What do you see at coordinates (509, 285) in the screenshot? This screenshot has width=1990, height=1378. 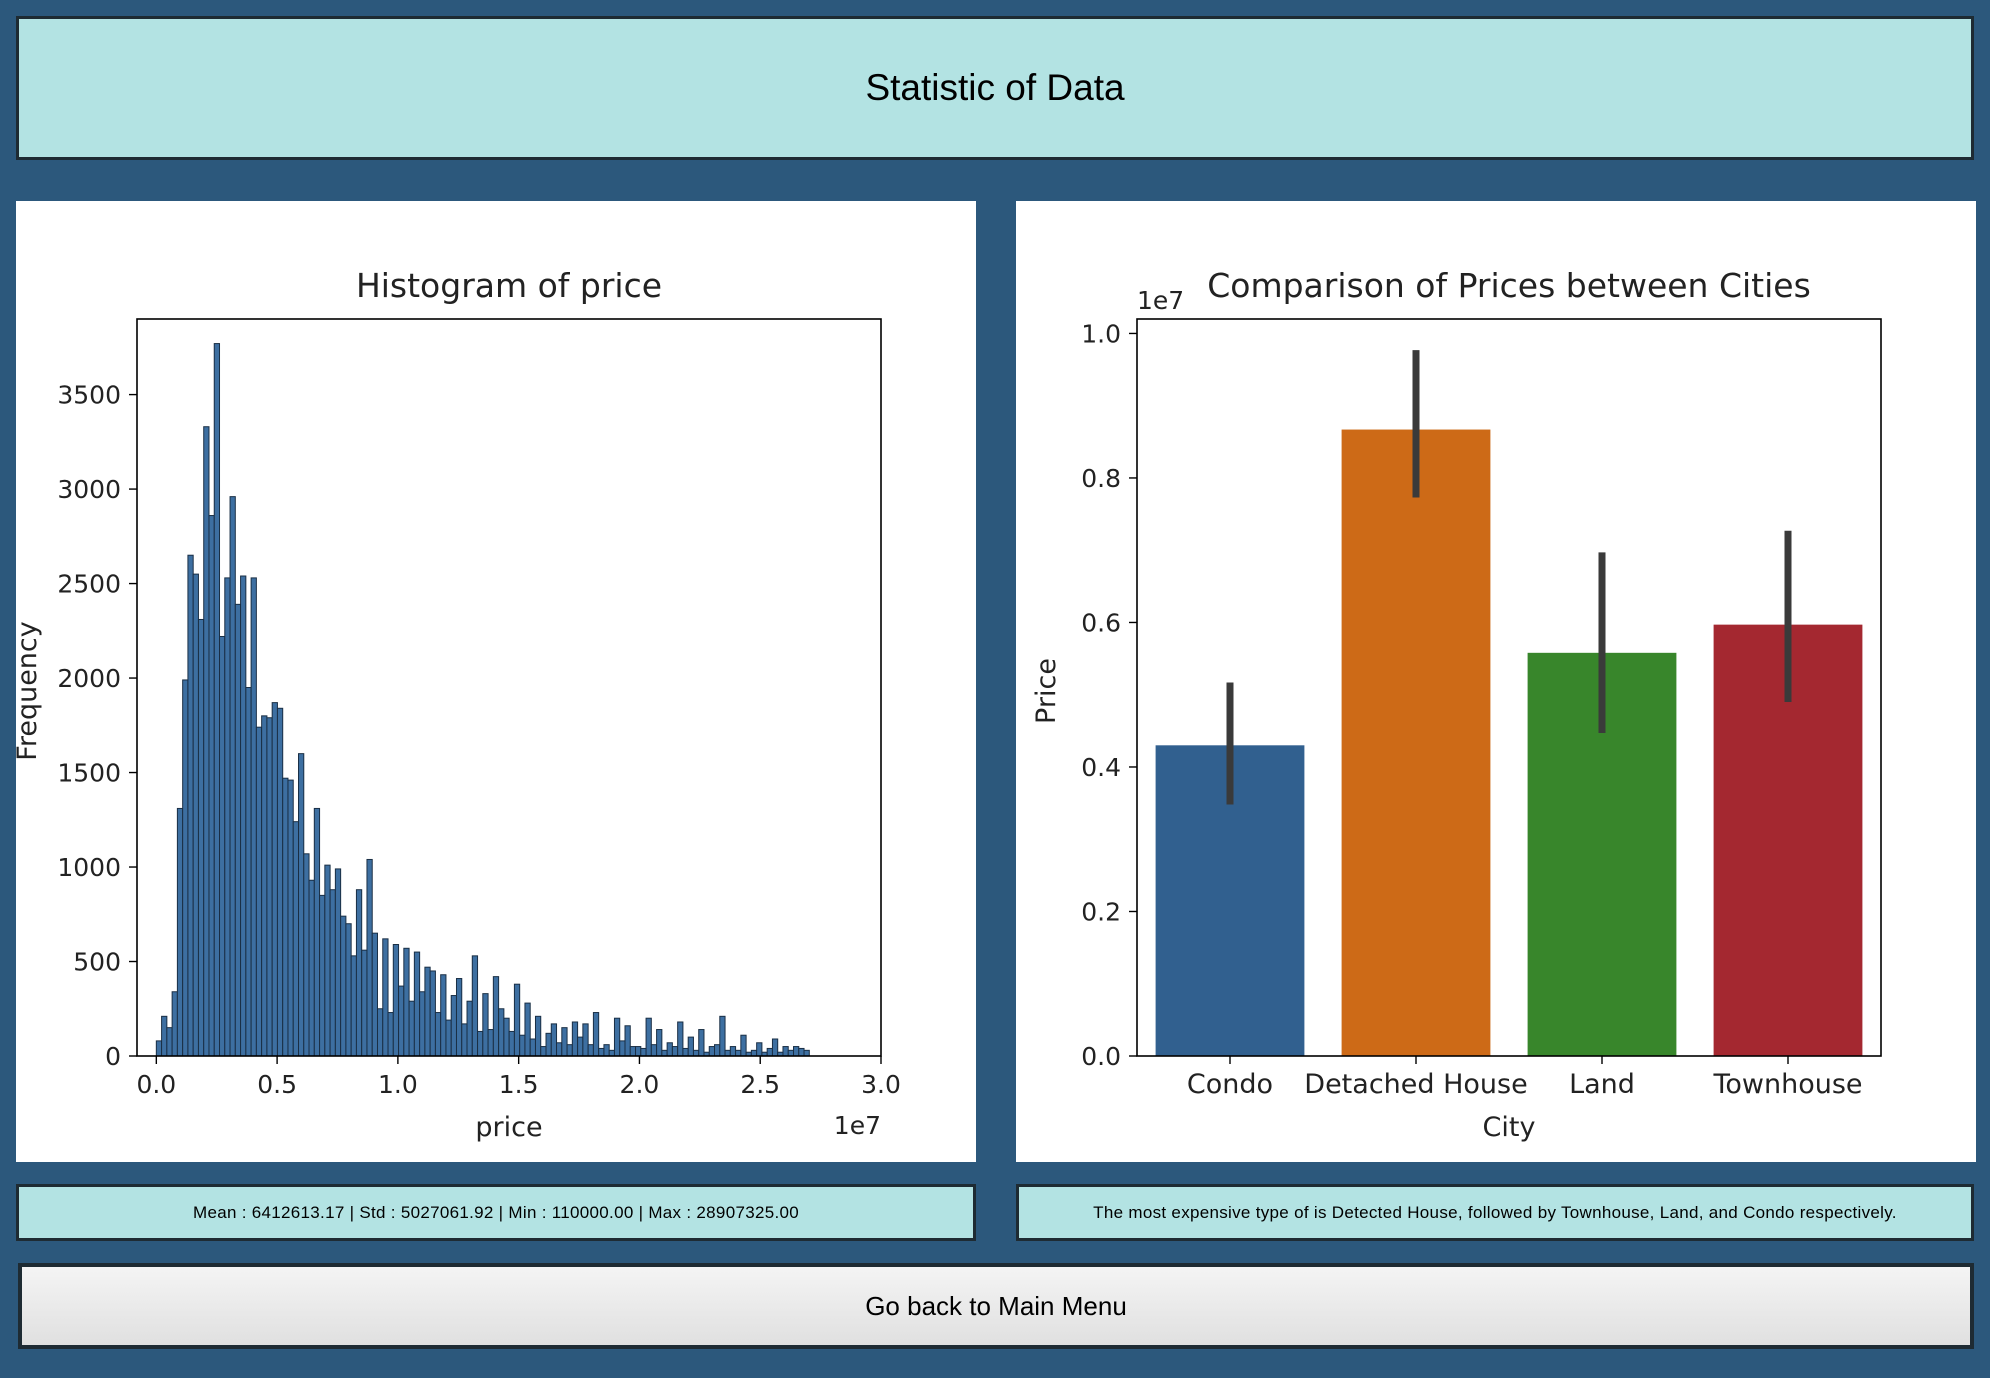 I see `histogram-title: Histogram of price` at bounding box center [509, 285].